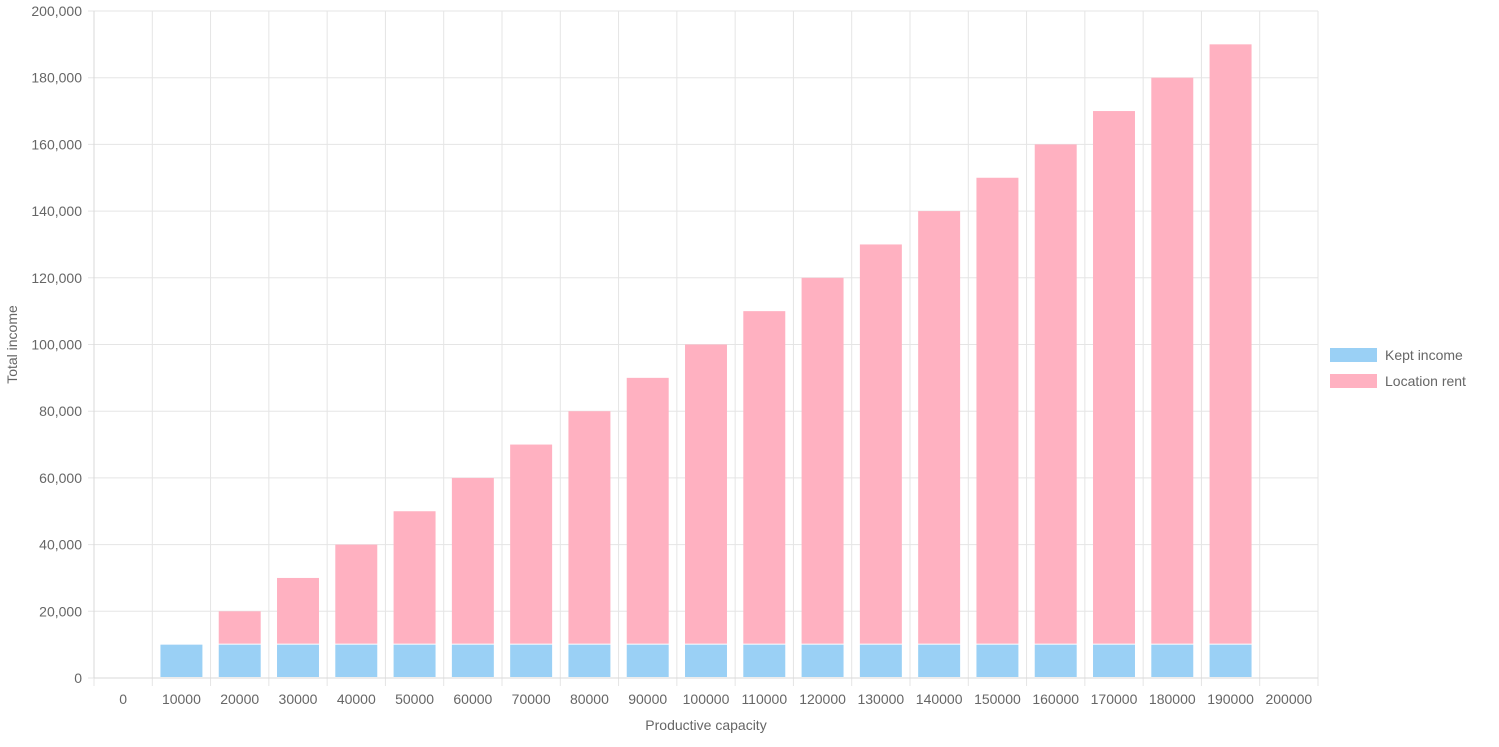 The image size is (1499, 747). I want to click on y-tick-label: 100,000, so click(56, 345).